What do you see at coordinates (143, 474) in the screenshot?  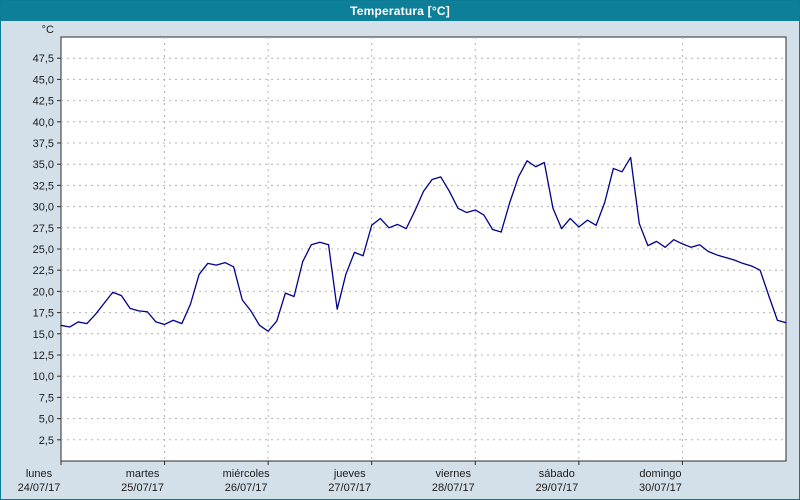 I see `x-day-name: martes` at bounding box center [143, 474].